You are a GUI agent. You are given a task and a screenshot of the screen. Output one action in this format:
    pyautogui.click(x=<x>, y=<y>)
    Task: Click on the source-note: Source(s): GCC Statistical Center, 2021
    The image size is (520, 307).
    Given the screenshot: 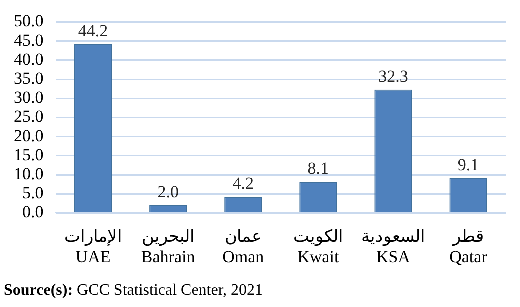 What is the action you would take?
    pyautogui.click(x=134, y=291)
    